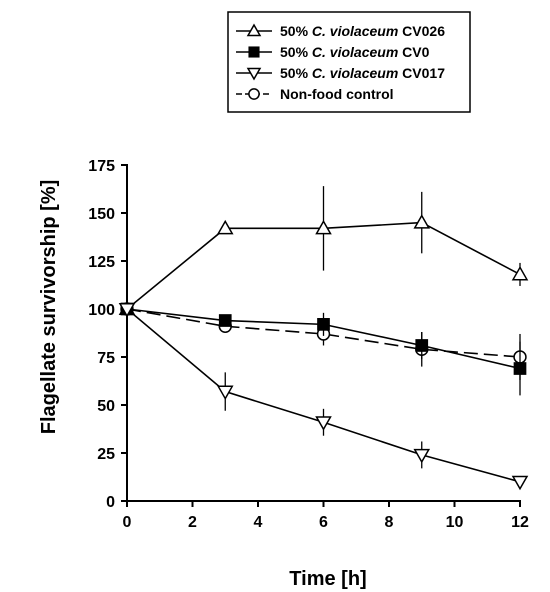  Describe the element at coordinates (389, 522) in the screenshot. I see `x-tick-label: 8` at that location.